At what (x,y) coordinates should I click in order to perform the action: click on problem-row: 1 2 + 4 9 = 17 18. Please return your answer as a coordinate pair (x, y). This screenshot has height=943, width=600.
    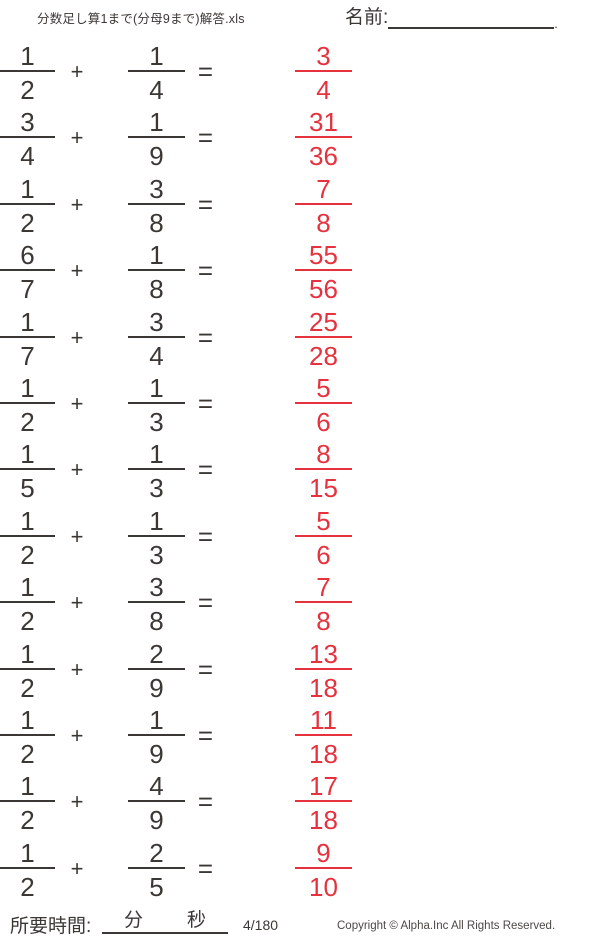
    Looking at the image, I should click on (300, 802).